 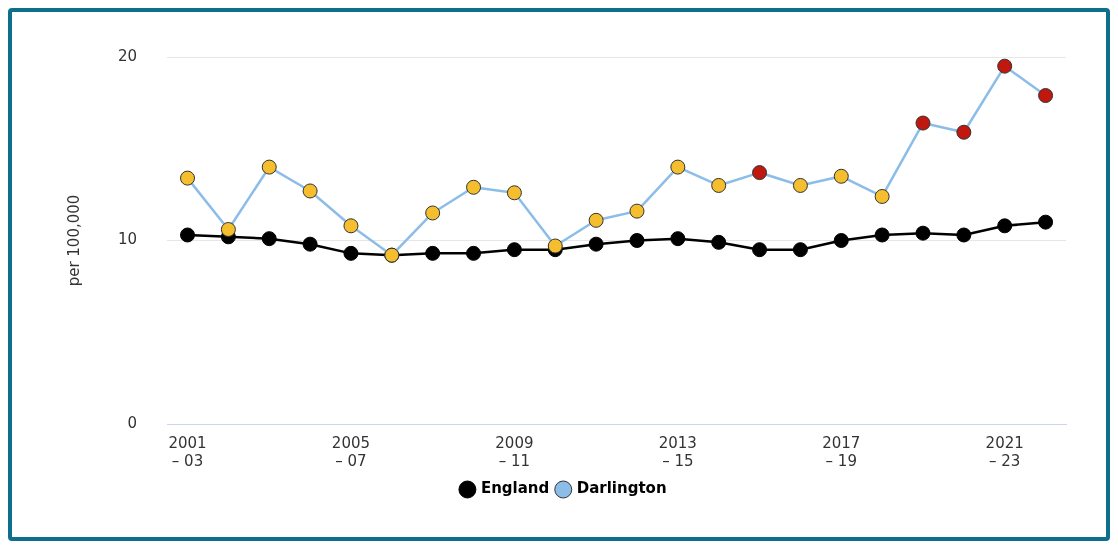 I want to click on x-tick-label: 2005 – 07, so click(x=351, y=451).